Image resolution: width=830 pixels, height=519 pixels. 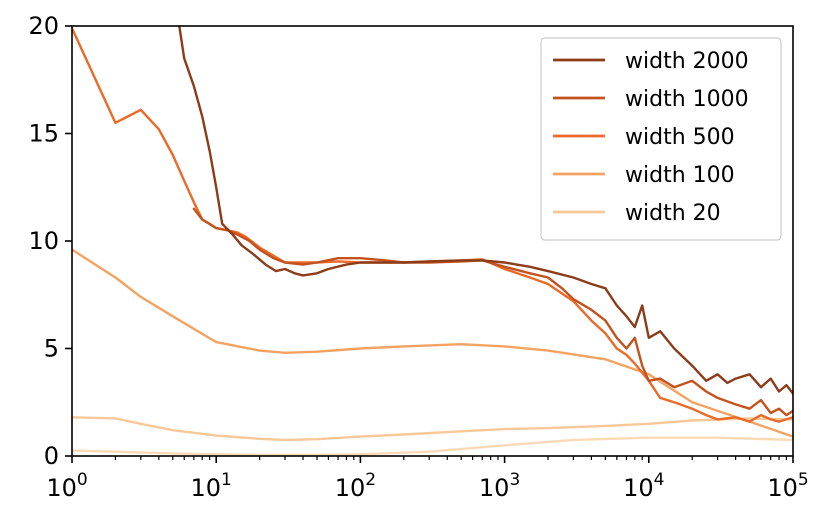 I want to click on y-axis: 0 5 10 15 20, so click(x=50, y=241).